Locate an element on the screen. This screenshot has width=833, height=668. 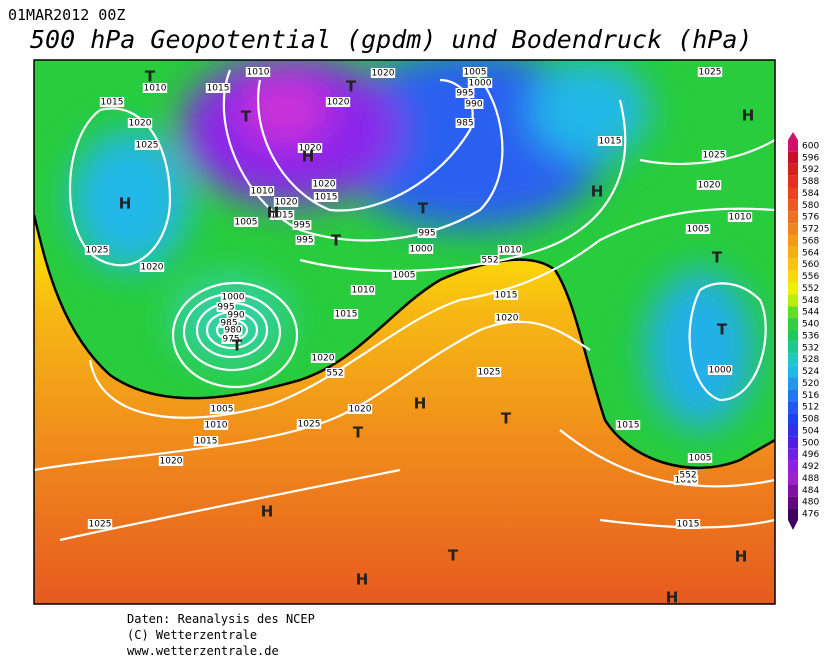
colorbar-tick-label: 508 is located at coordinates (810, 420).